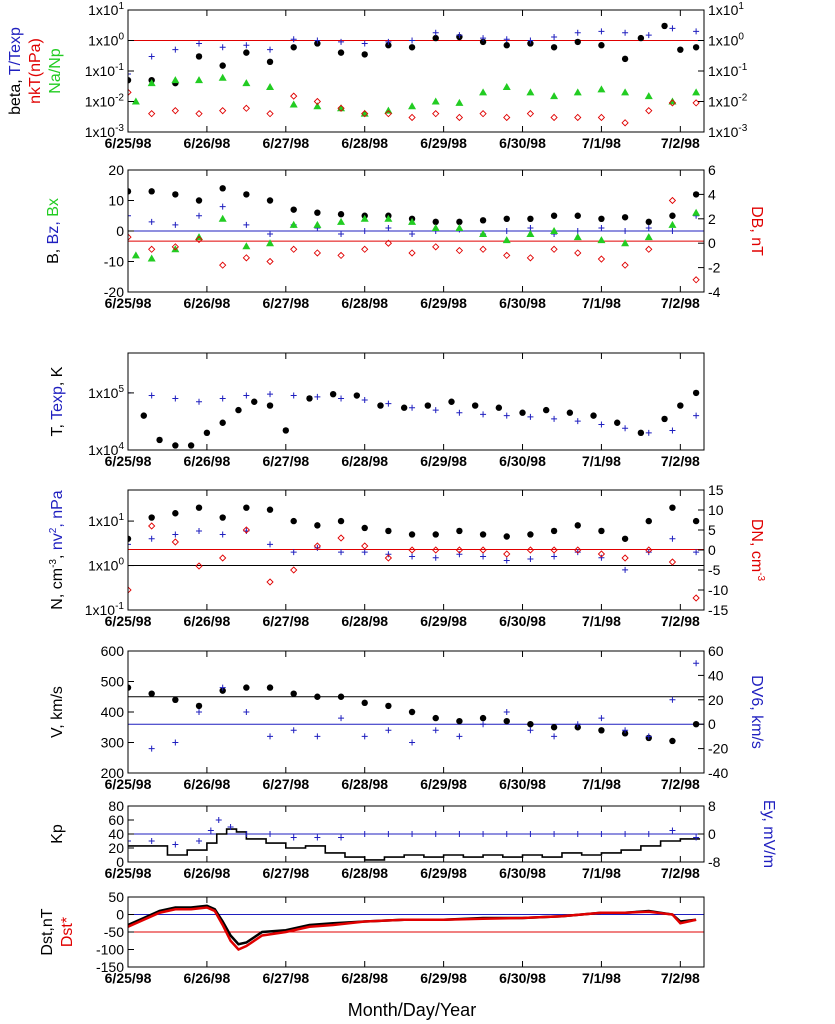  What do you see at coordinates (726, 40) in the screenshot?
I see `y-tick-label: 1x100` at bounding box center [726, 40].